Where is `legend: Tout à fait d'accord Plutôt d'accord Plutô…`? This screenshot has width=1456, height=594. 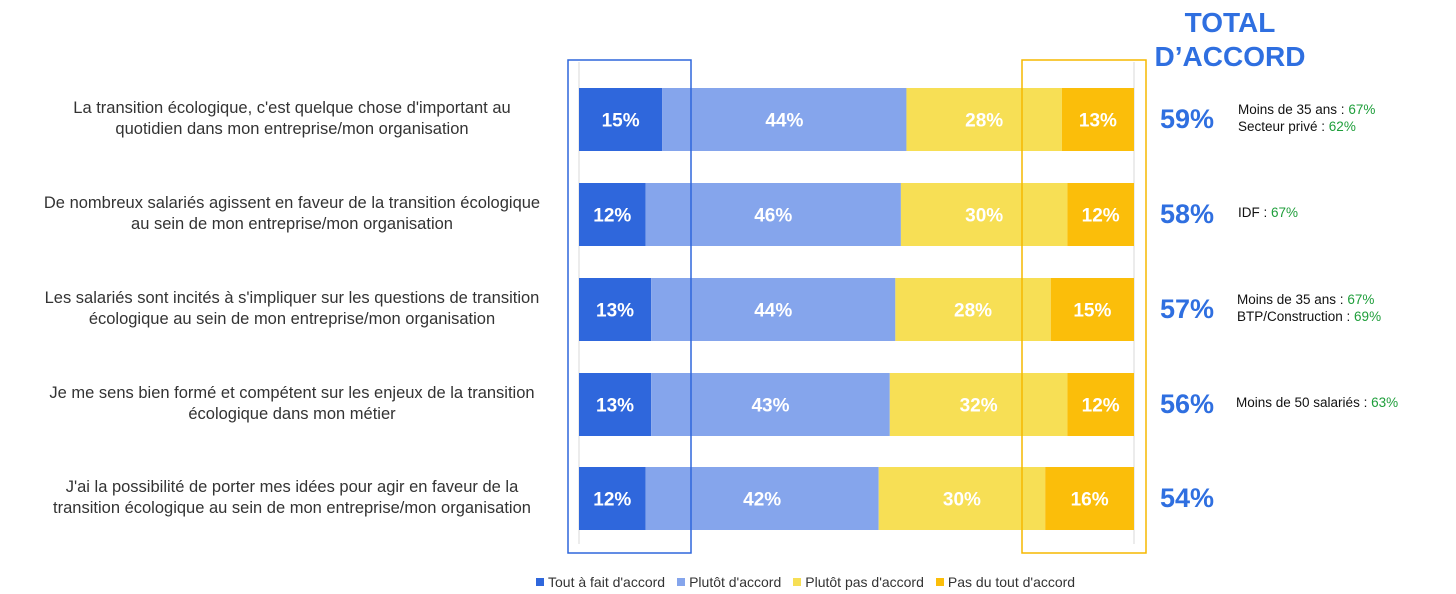
legend: Tout à fait d'accord Plutôt d'accord Plutô… is located at coordinates (805, 582).